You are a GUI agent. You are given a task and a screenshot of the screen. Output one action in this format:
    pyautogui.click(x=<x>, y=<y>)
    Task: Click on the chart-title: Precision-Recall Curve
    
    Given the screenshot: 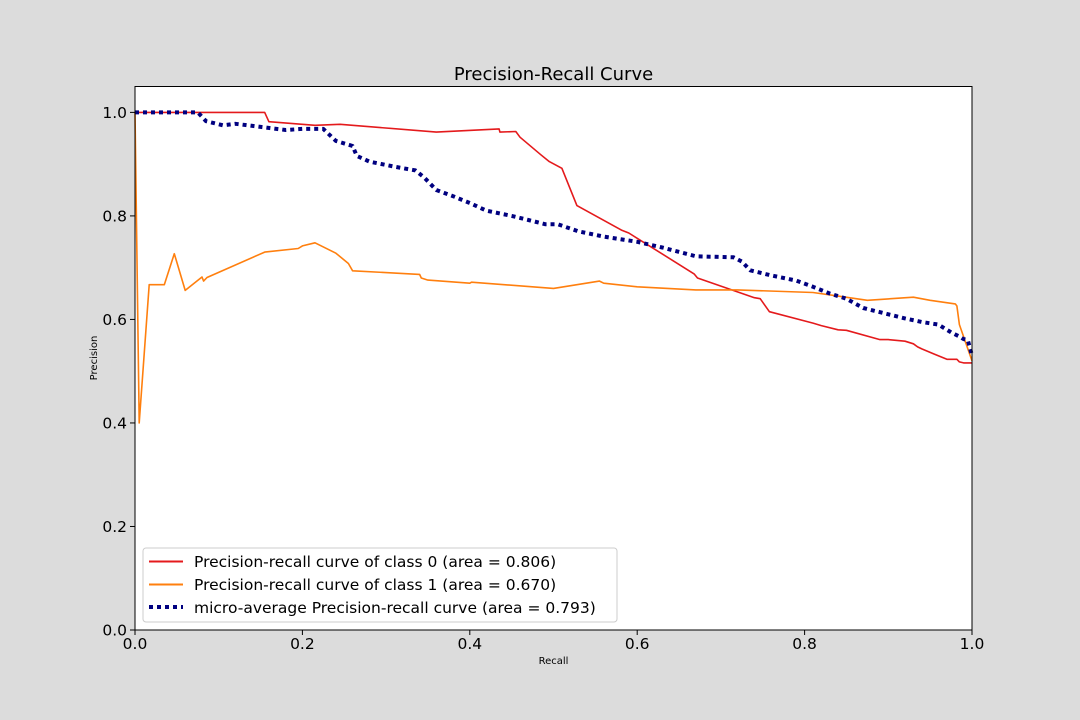 What is the action you would take?
    pyautogui.click(x=553, y=74)
    